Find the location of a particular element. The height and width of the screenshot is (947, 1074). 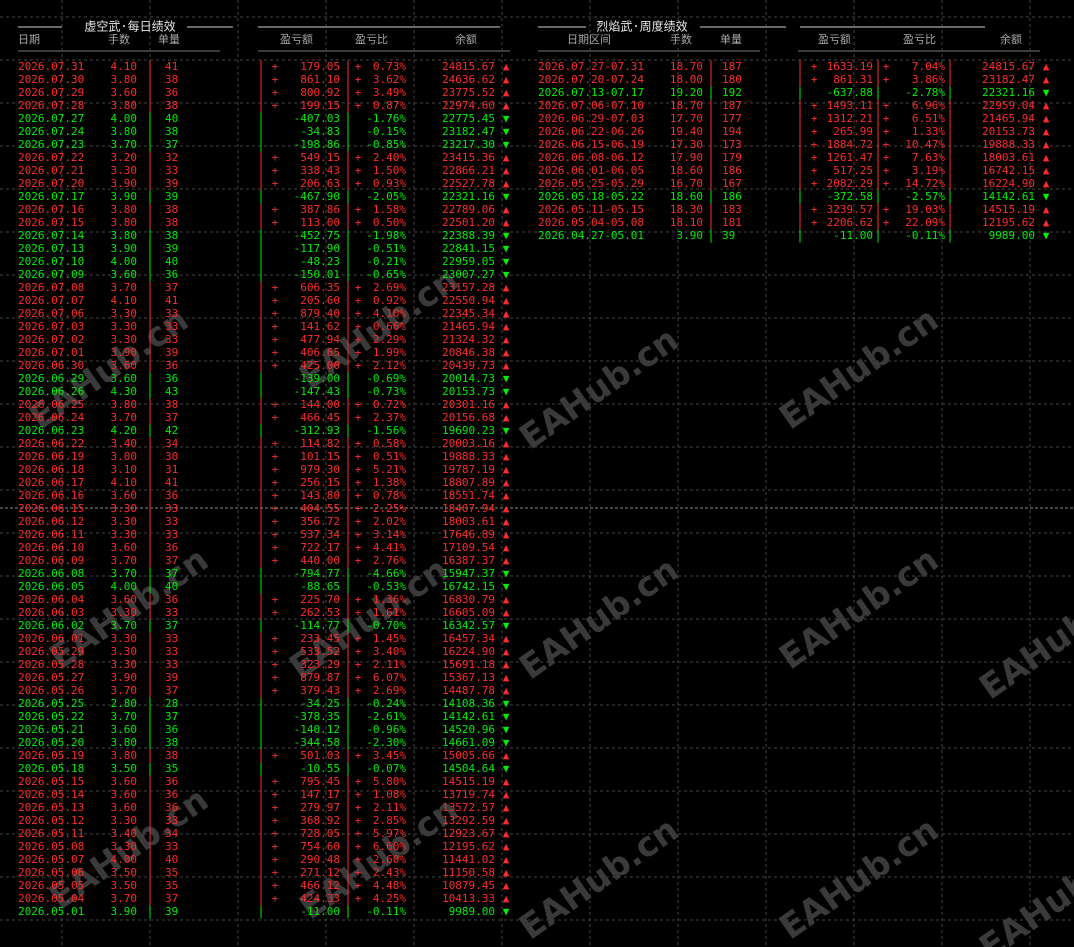

cell-pnl: 101.15 is located at coordinates (320, 456).